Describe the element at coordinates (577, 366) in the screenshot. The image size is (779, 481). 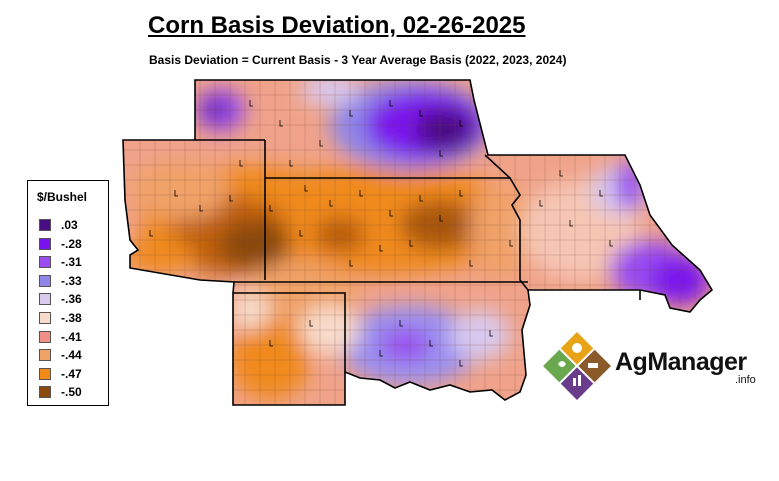
I see `agmanager-logo-icon` at that location.